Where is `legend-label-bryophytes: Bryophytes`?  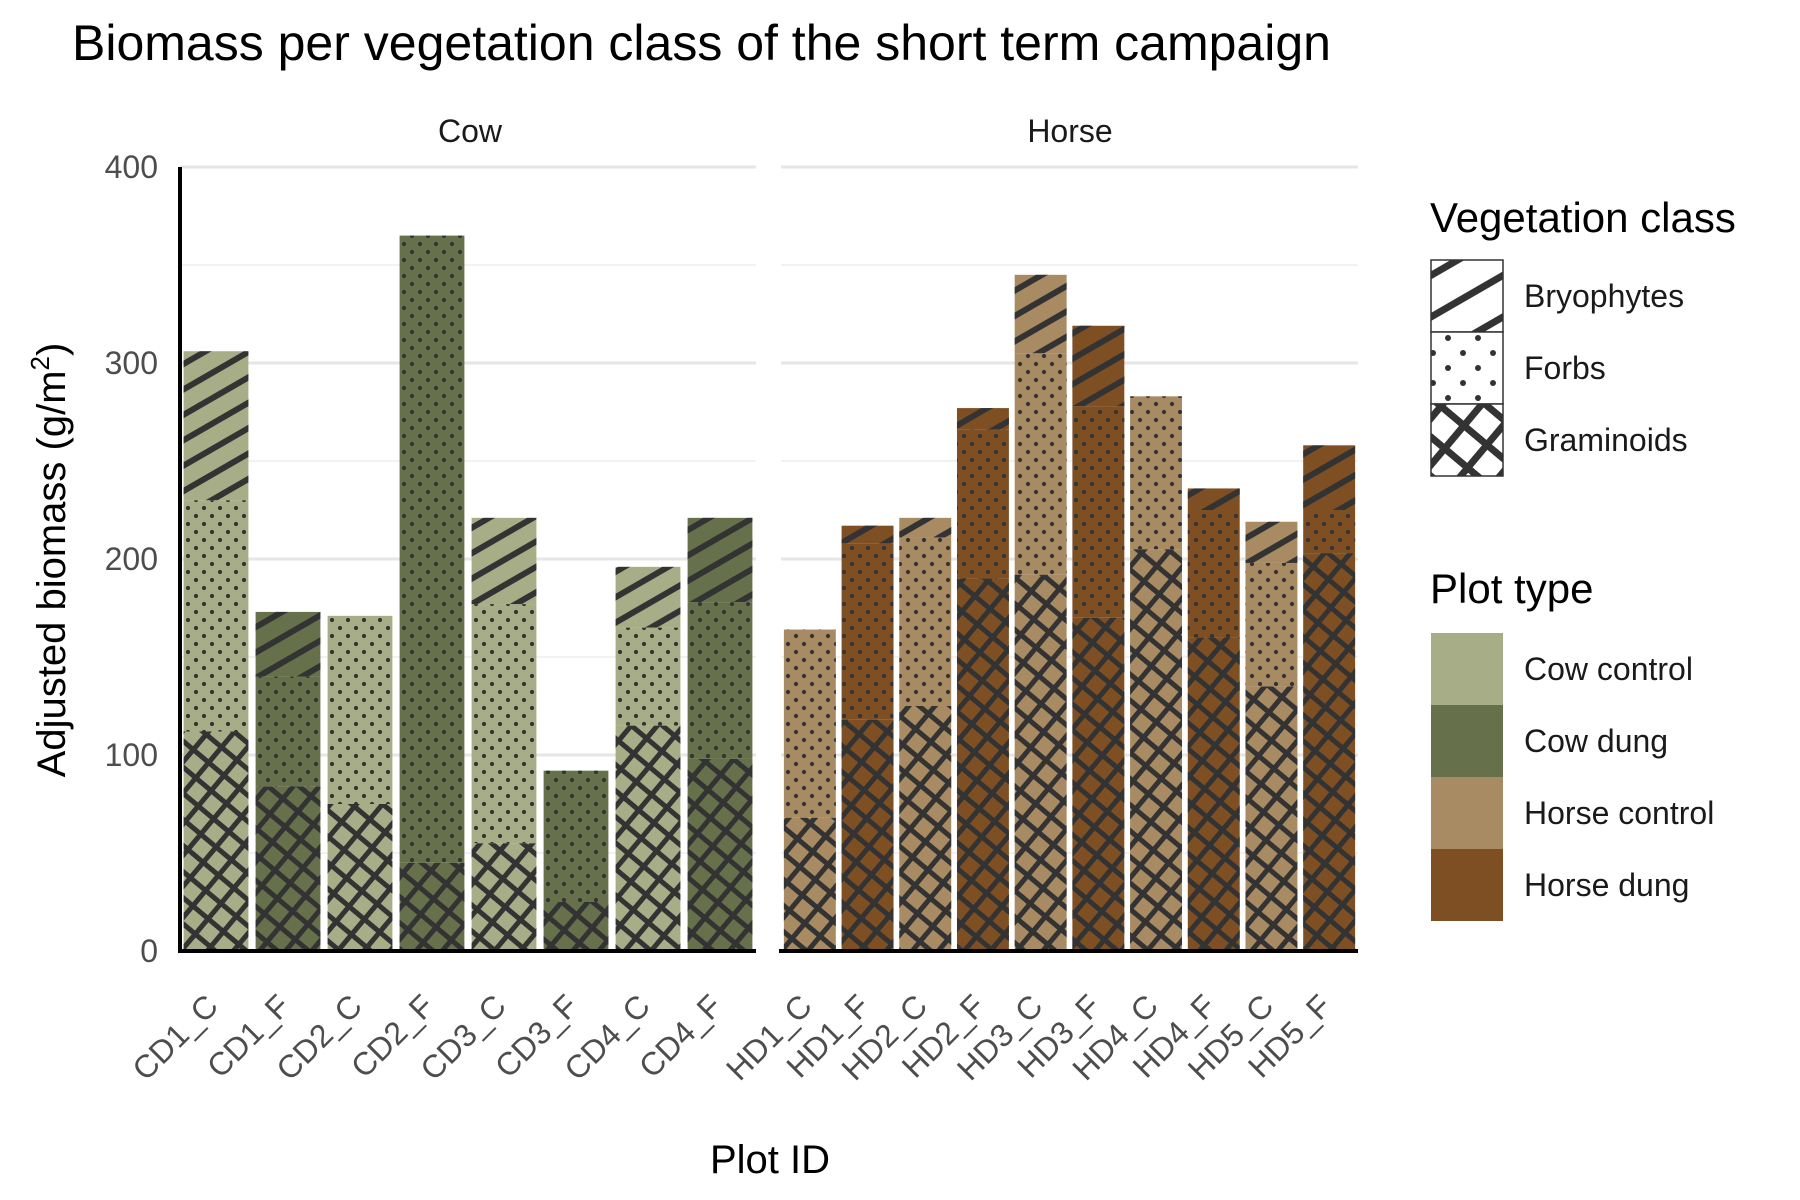
legend-label-bryophytes: Bryophytes is located at coordinates (1604, 296).